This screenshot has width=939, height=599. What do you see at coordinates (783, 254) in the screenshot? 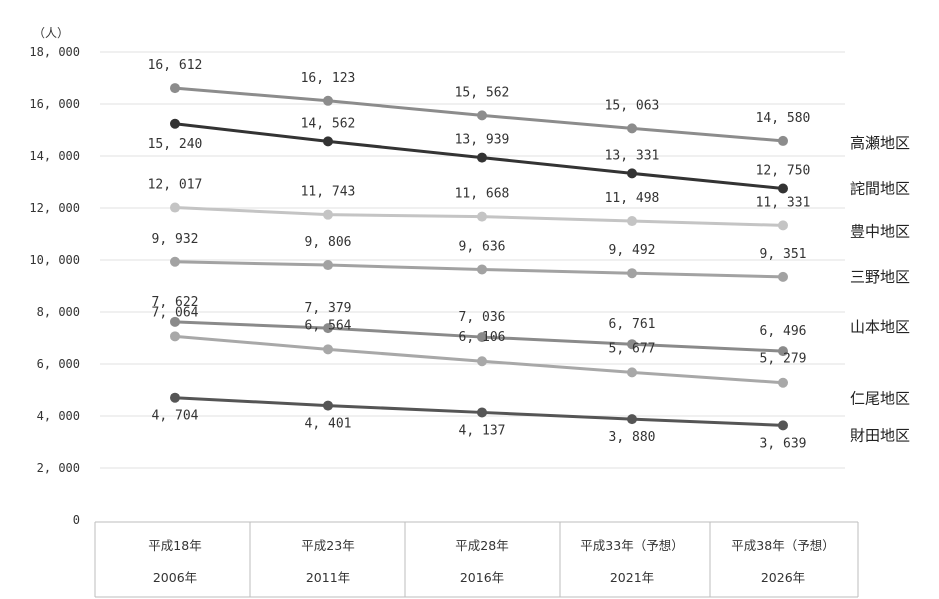
I see `data-label: 9, 351` at bounding box center [783, 254].